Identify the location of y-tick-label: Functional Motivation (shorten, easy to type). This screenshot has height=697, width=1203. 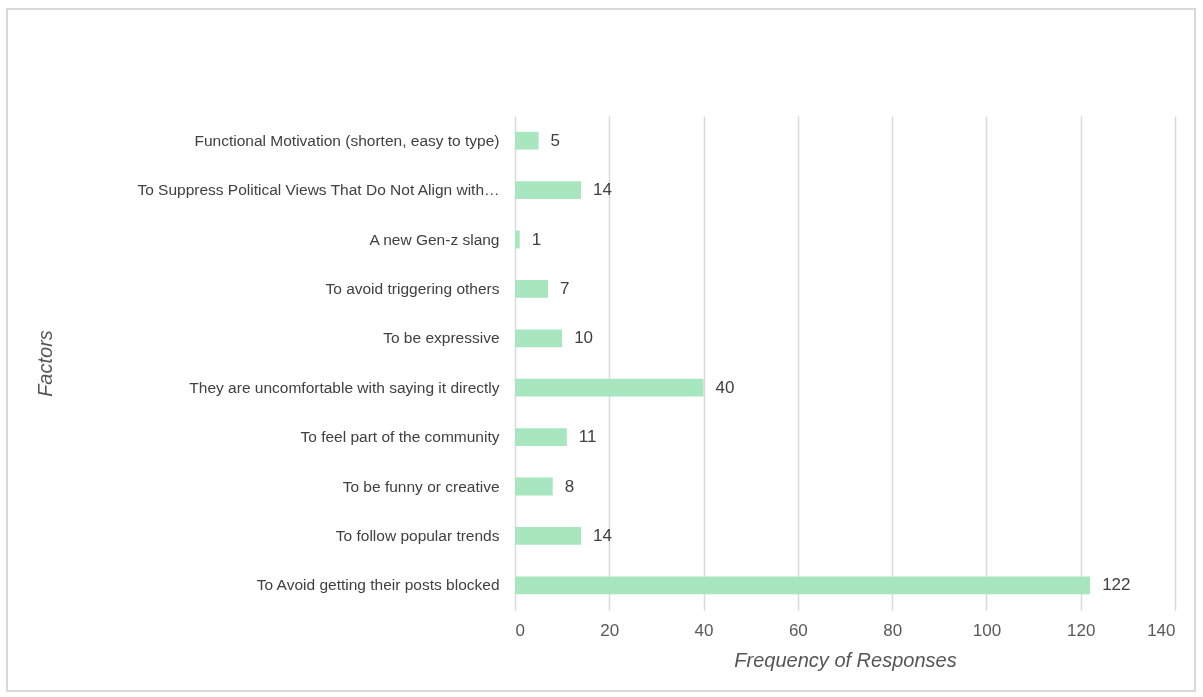
(347, 140).